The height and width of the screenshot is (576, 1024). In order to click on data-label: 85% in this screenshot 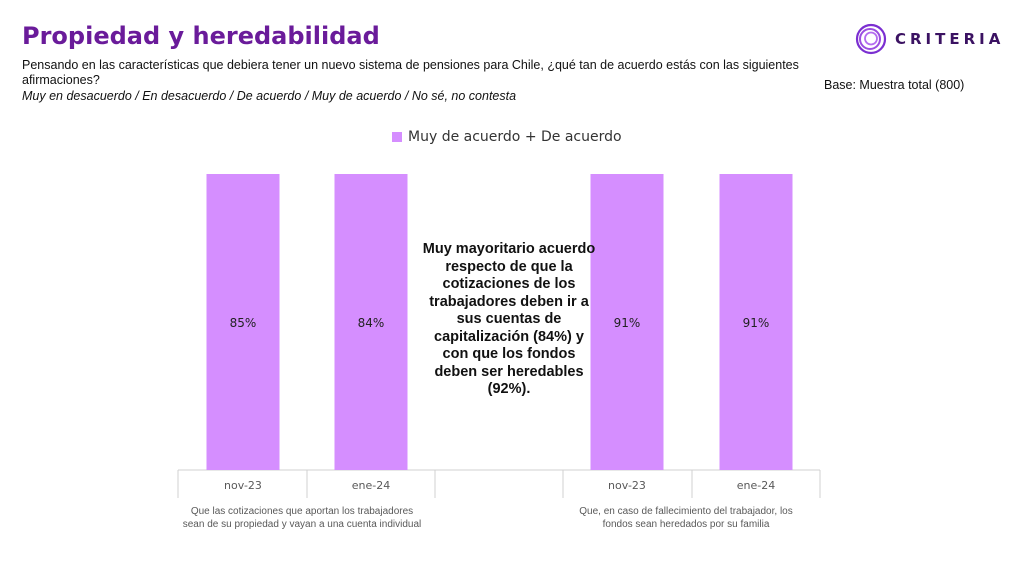, I will do `click(243, 323)`.